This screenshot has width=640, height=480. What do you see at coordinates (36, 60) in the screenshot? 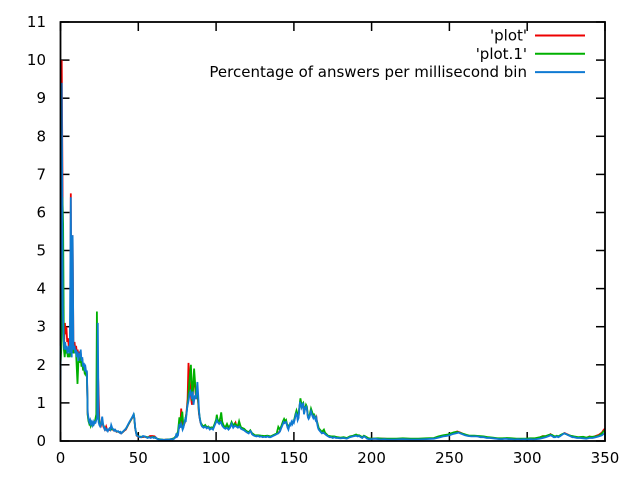
I see `y-tick-label: 10` at bounding box center [36, 60].